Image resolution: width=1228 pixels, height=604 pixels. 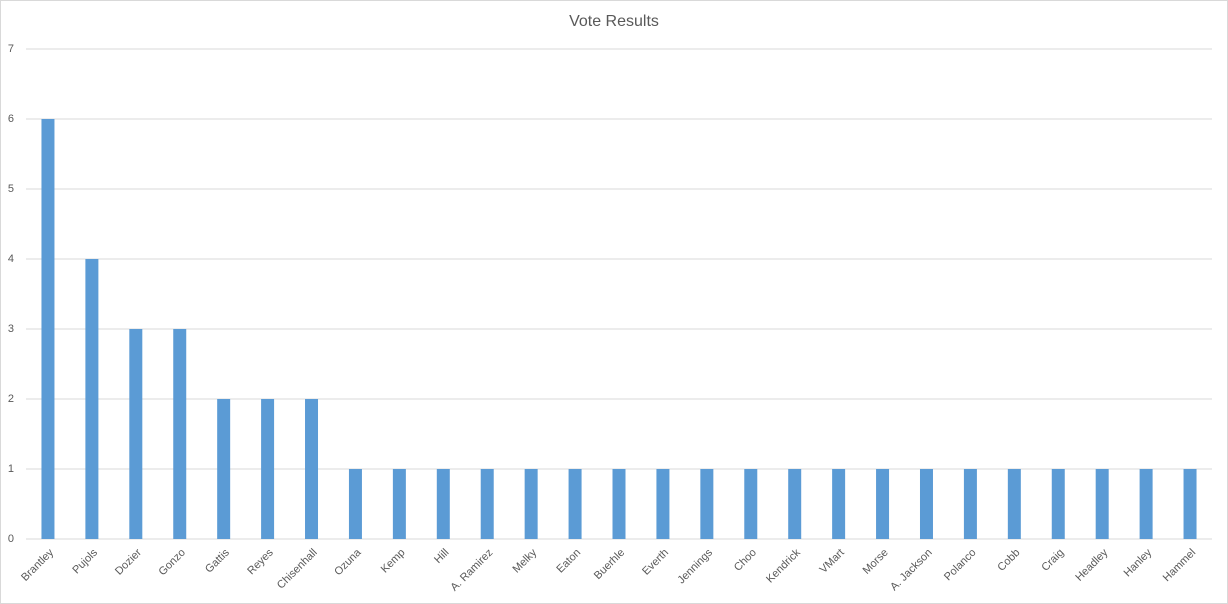 What do you see at coordinates (11, 119) in the screenshot?
I see `y-tick-label: 6` at bounding box center [11, 119].